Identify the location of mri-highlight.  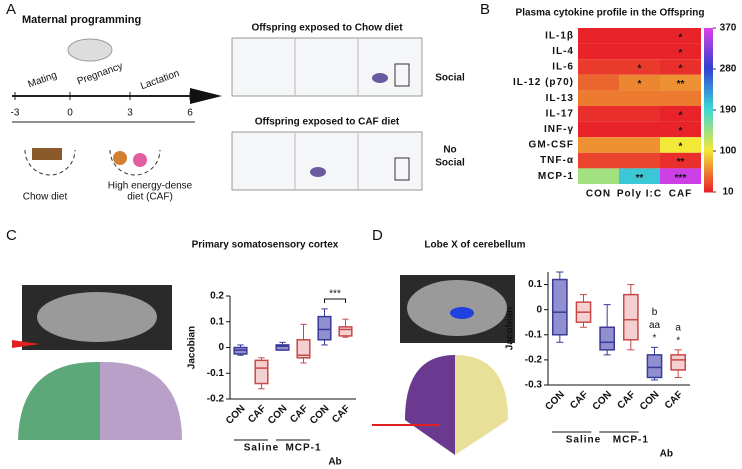
(462, 313).